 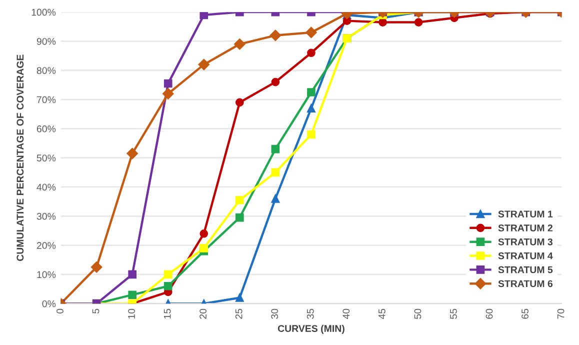 I want to click on y-tick-label: 60%, so click(x=46, y=128).